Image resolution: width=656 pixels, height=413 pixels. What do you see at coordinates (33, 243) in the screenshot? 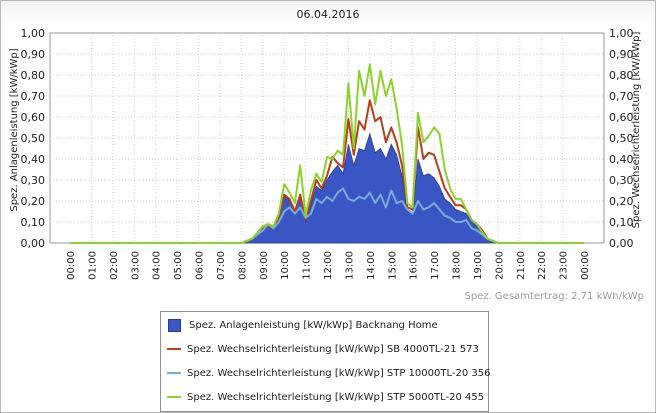
I see `y-tick-label-left: 0,00` at bounding box center [33, 243].